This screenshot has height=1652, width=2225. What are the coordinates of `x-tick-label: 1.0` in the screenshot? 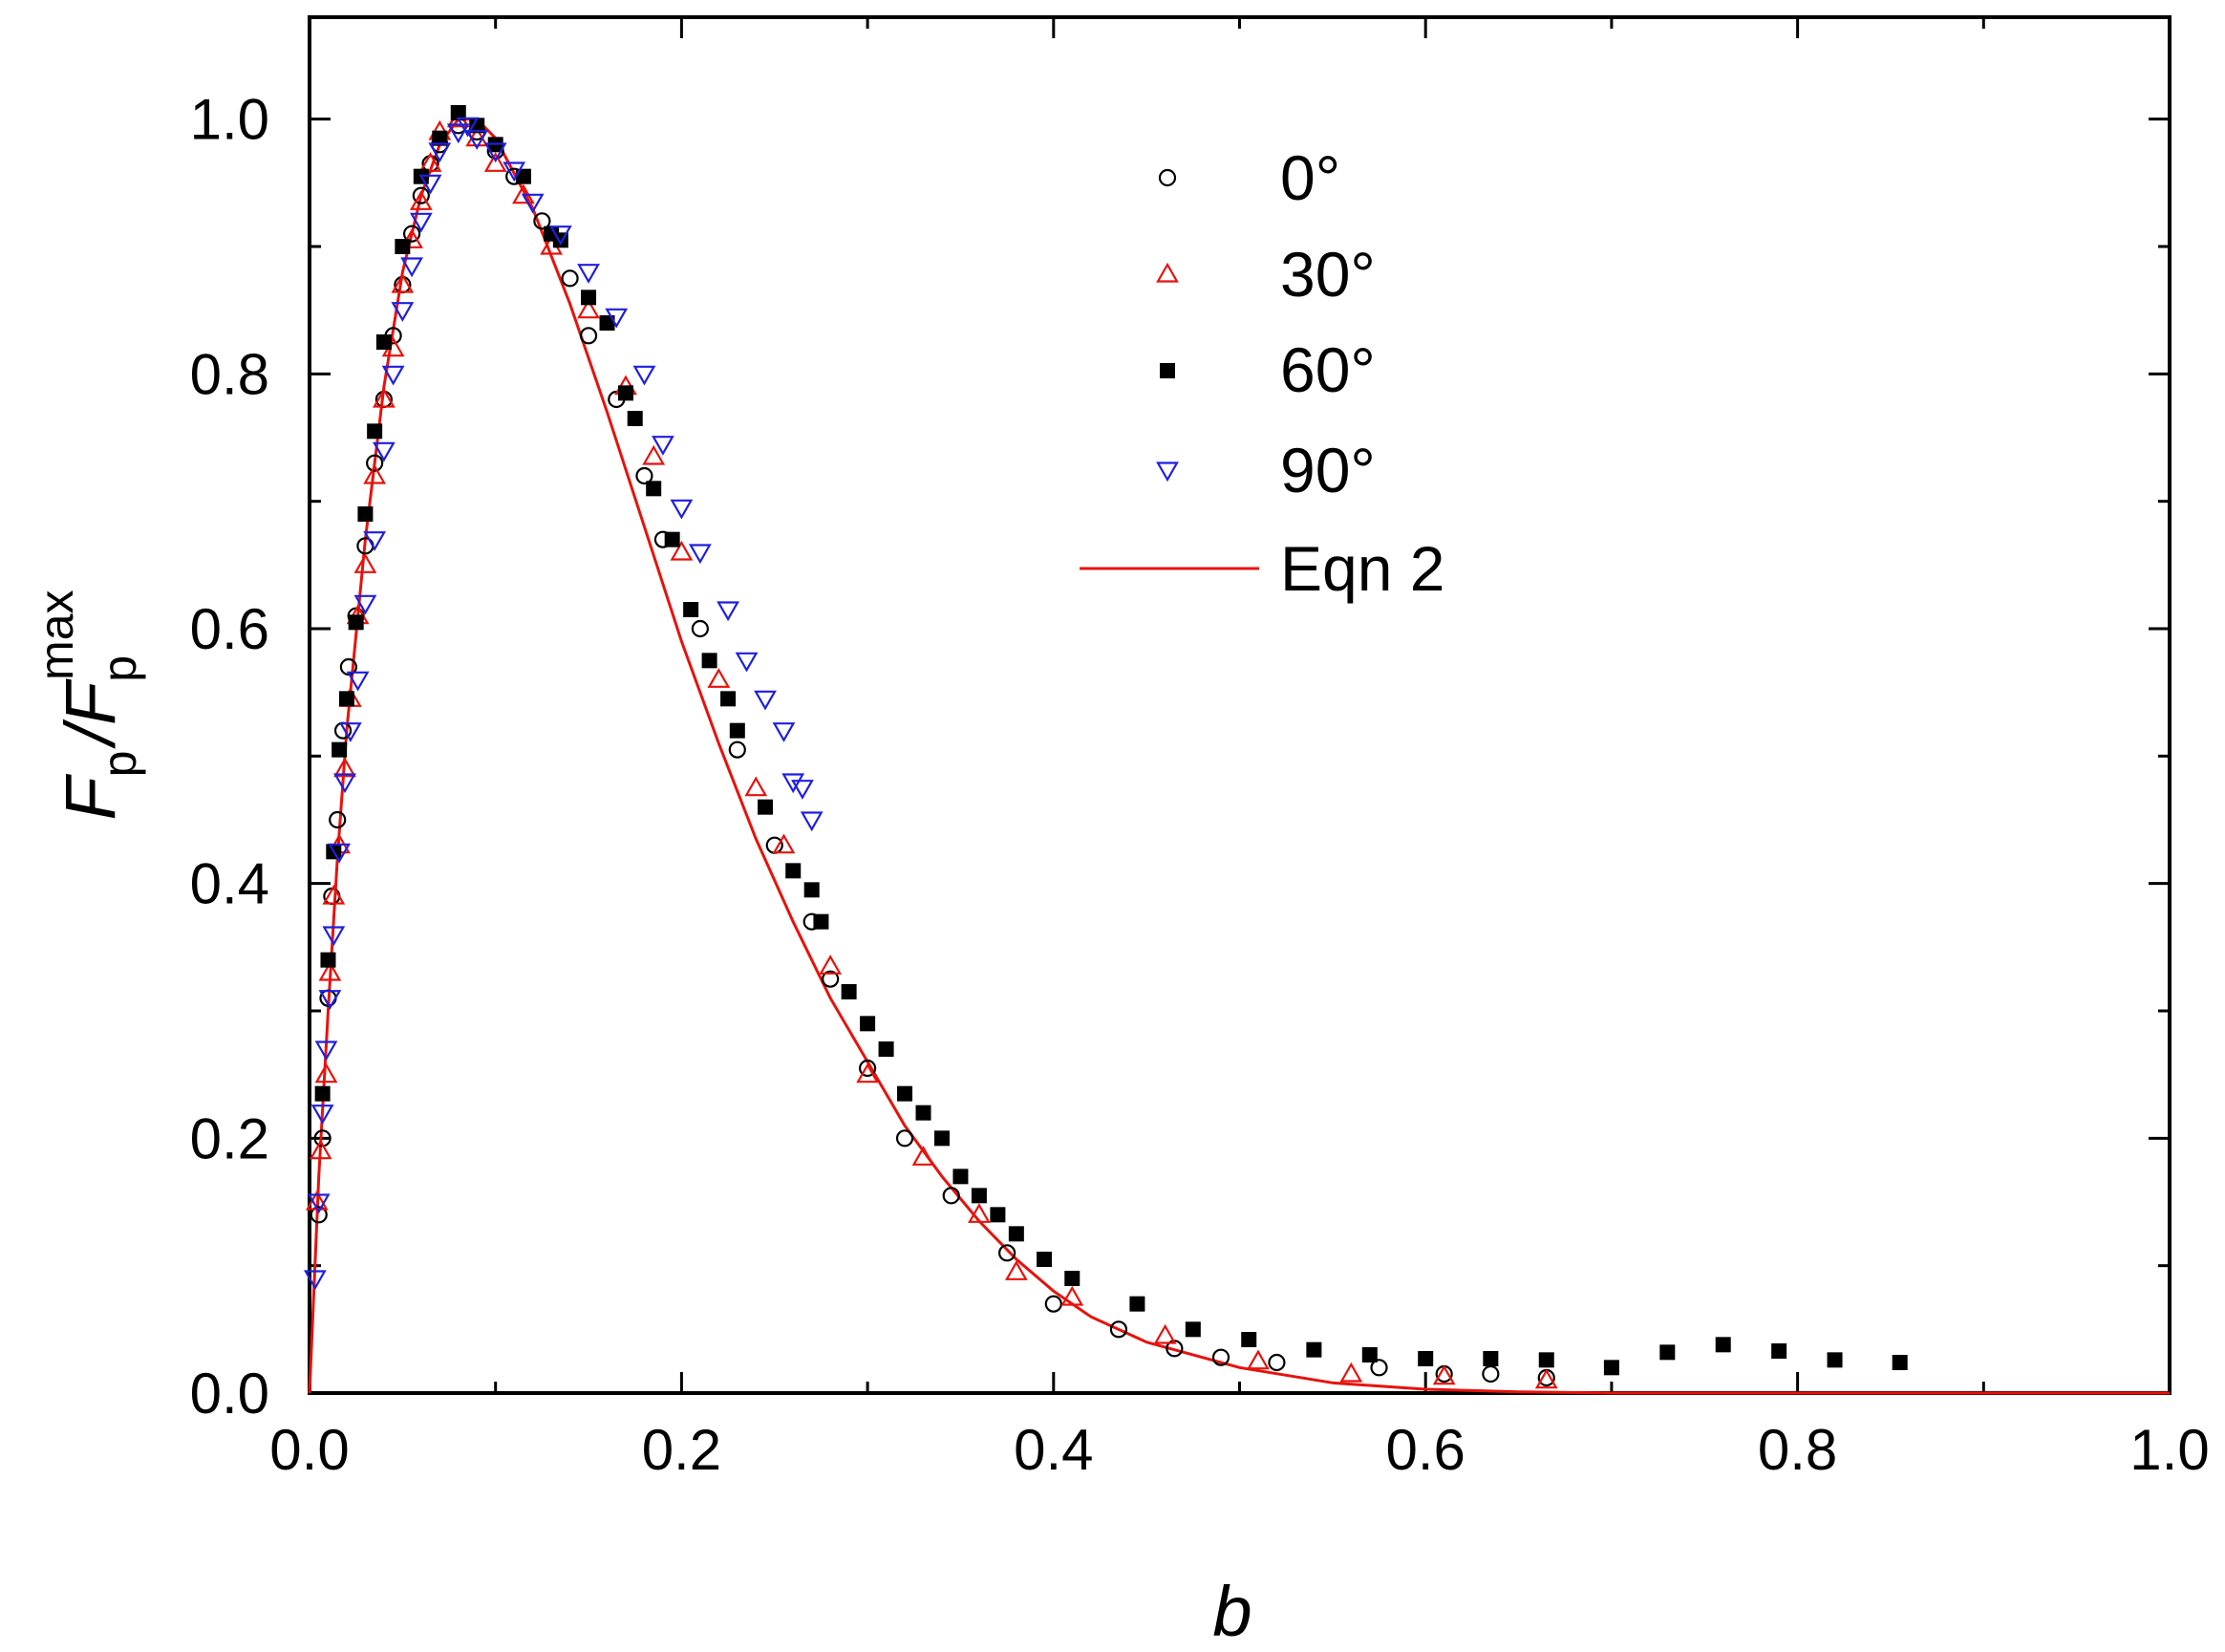 It's located at (2169, 1450).